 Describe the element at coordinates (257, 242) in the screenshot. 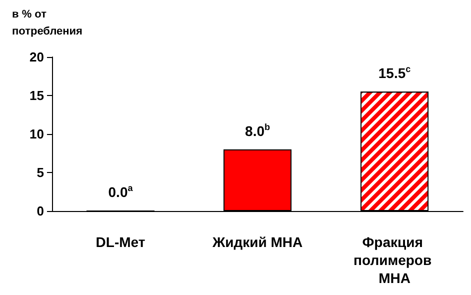

I see `x-tick-label: Жидкий MHA` at that location.